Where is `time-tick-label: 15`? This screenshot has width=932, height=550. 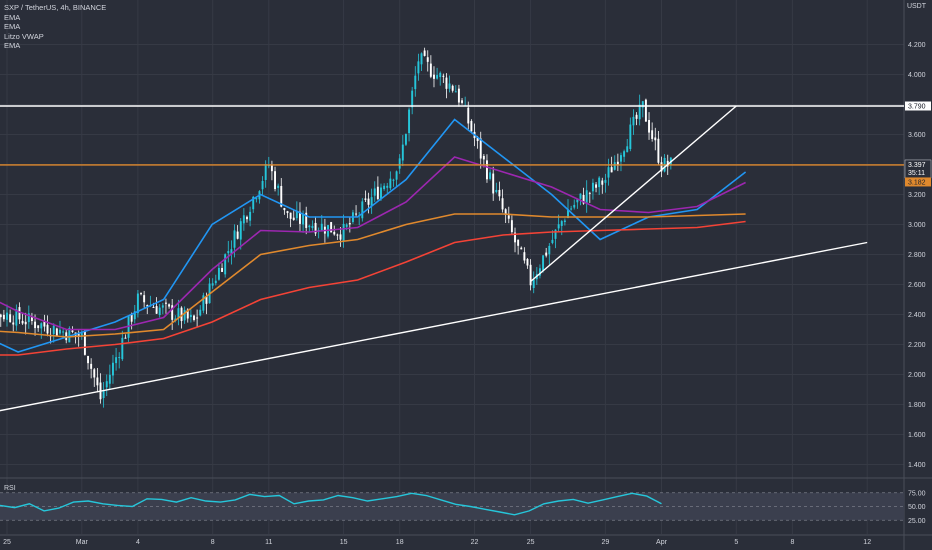 time-tick-label: 15 is located at coordinates (344, 542).